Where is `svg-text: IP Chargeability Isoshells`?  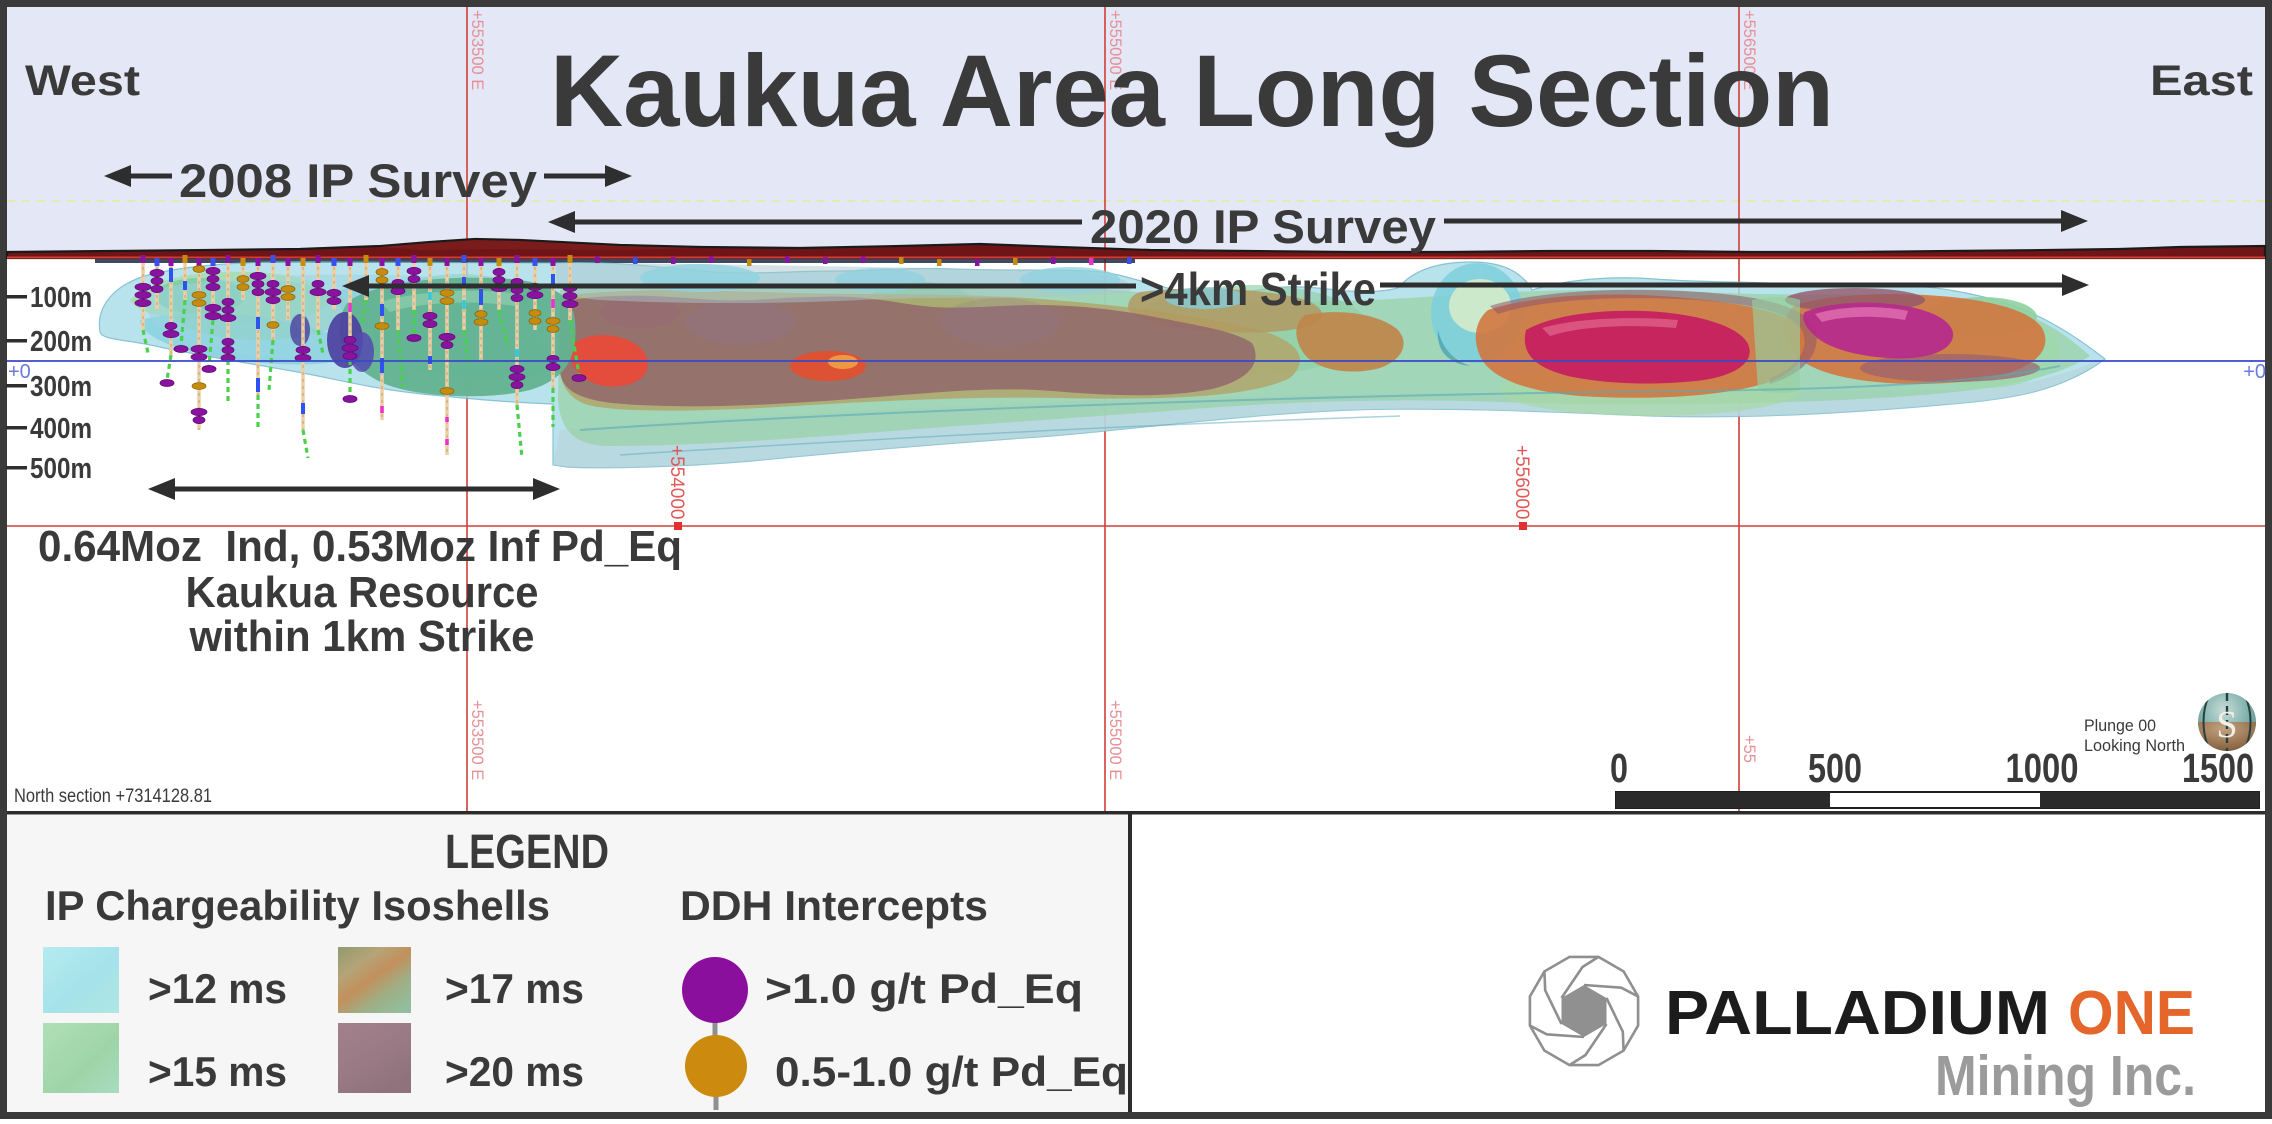 svg-text: IP Chargeability Isoshells is located at coordinates (297, 905).